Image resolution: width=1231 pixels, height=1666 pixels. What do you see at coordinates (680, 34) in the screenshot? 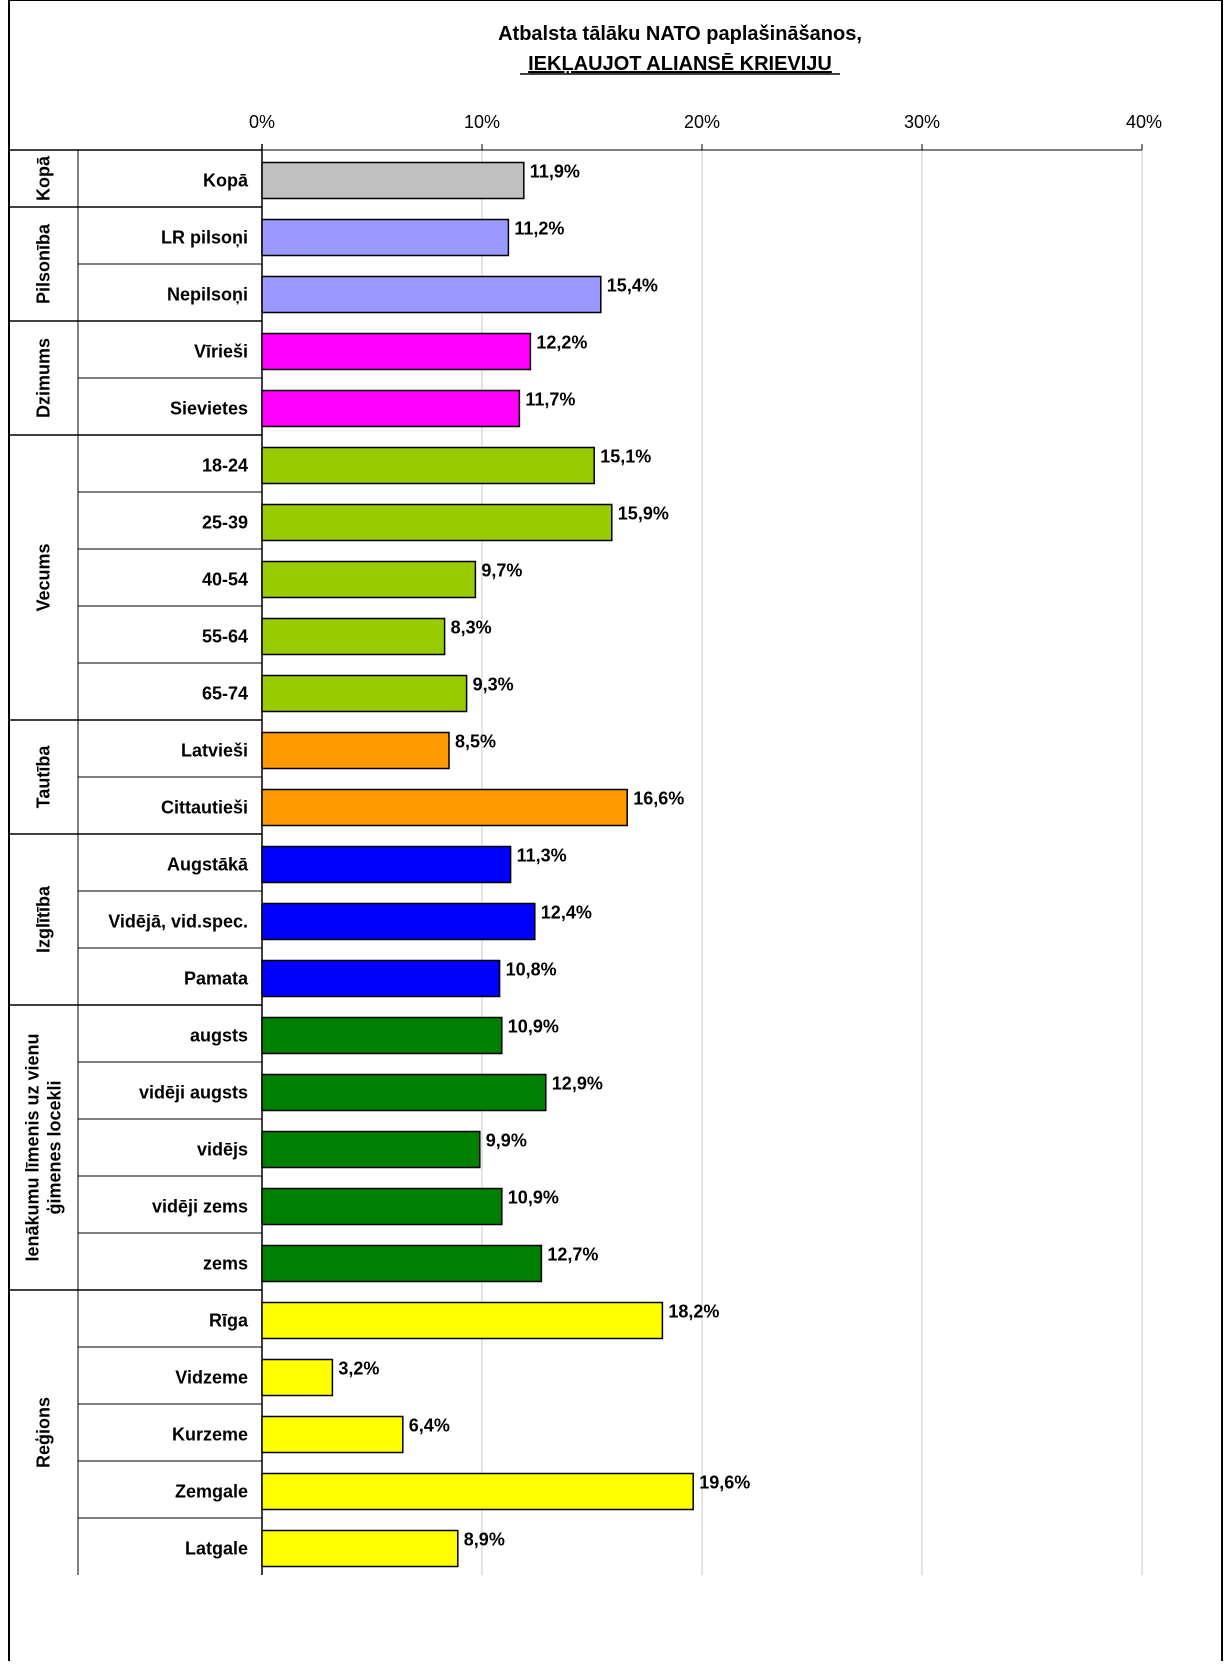
I see `chart-title-line1: Atbalsta tālāku NATO paplašināšanos,` at bounding box center [680, 34].